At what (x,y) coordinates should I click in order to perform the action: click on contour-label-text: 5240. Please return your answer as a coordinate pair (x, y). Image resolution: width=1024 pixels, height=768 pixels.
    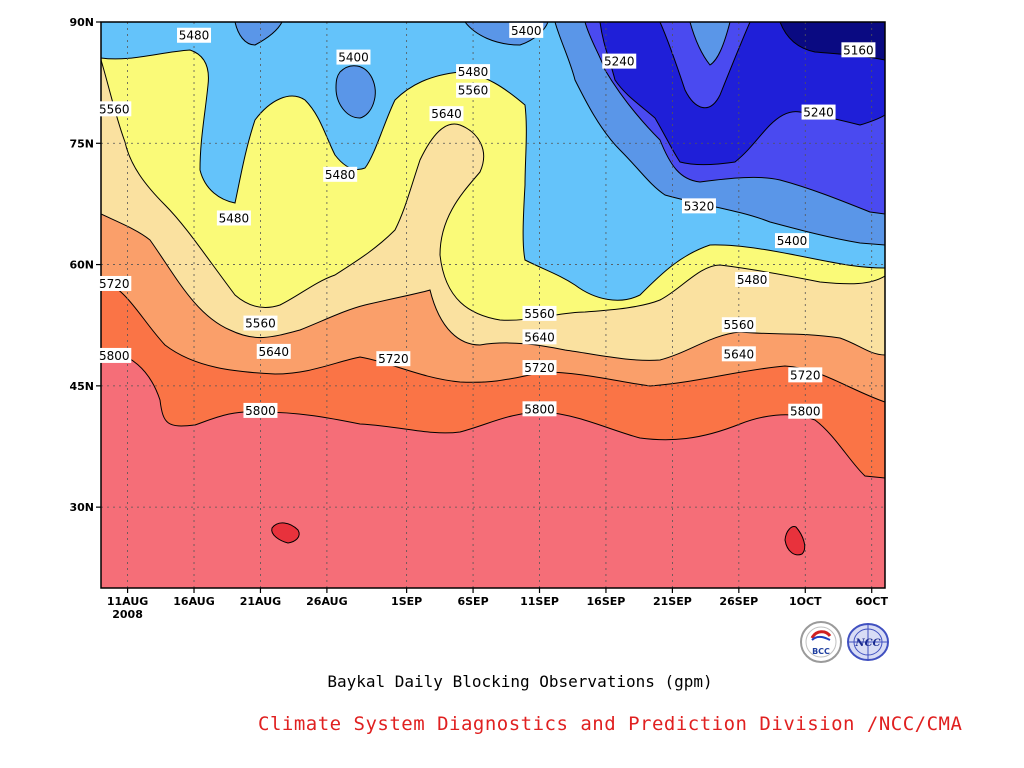
    Looking at the image, I should click on (619, 62).